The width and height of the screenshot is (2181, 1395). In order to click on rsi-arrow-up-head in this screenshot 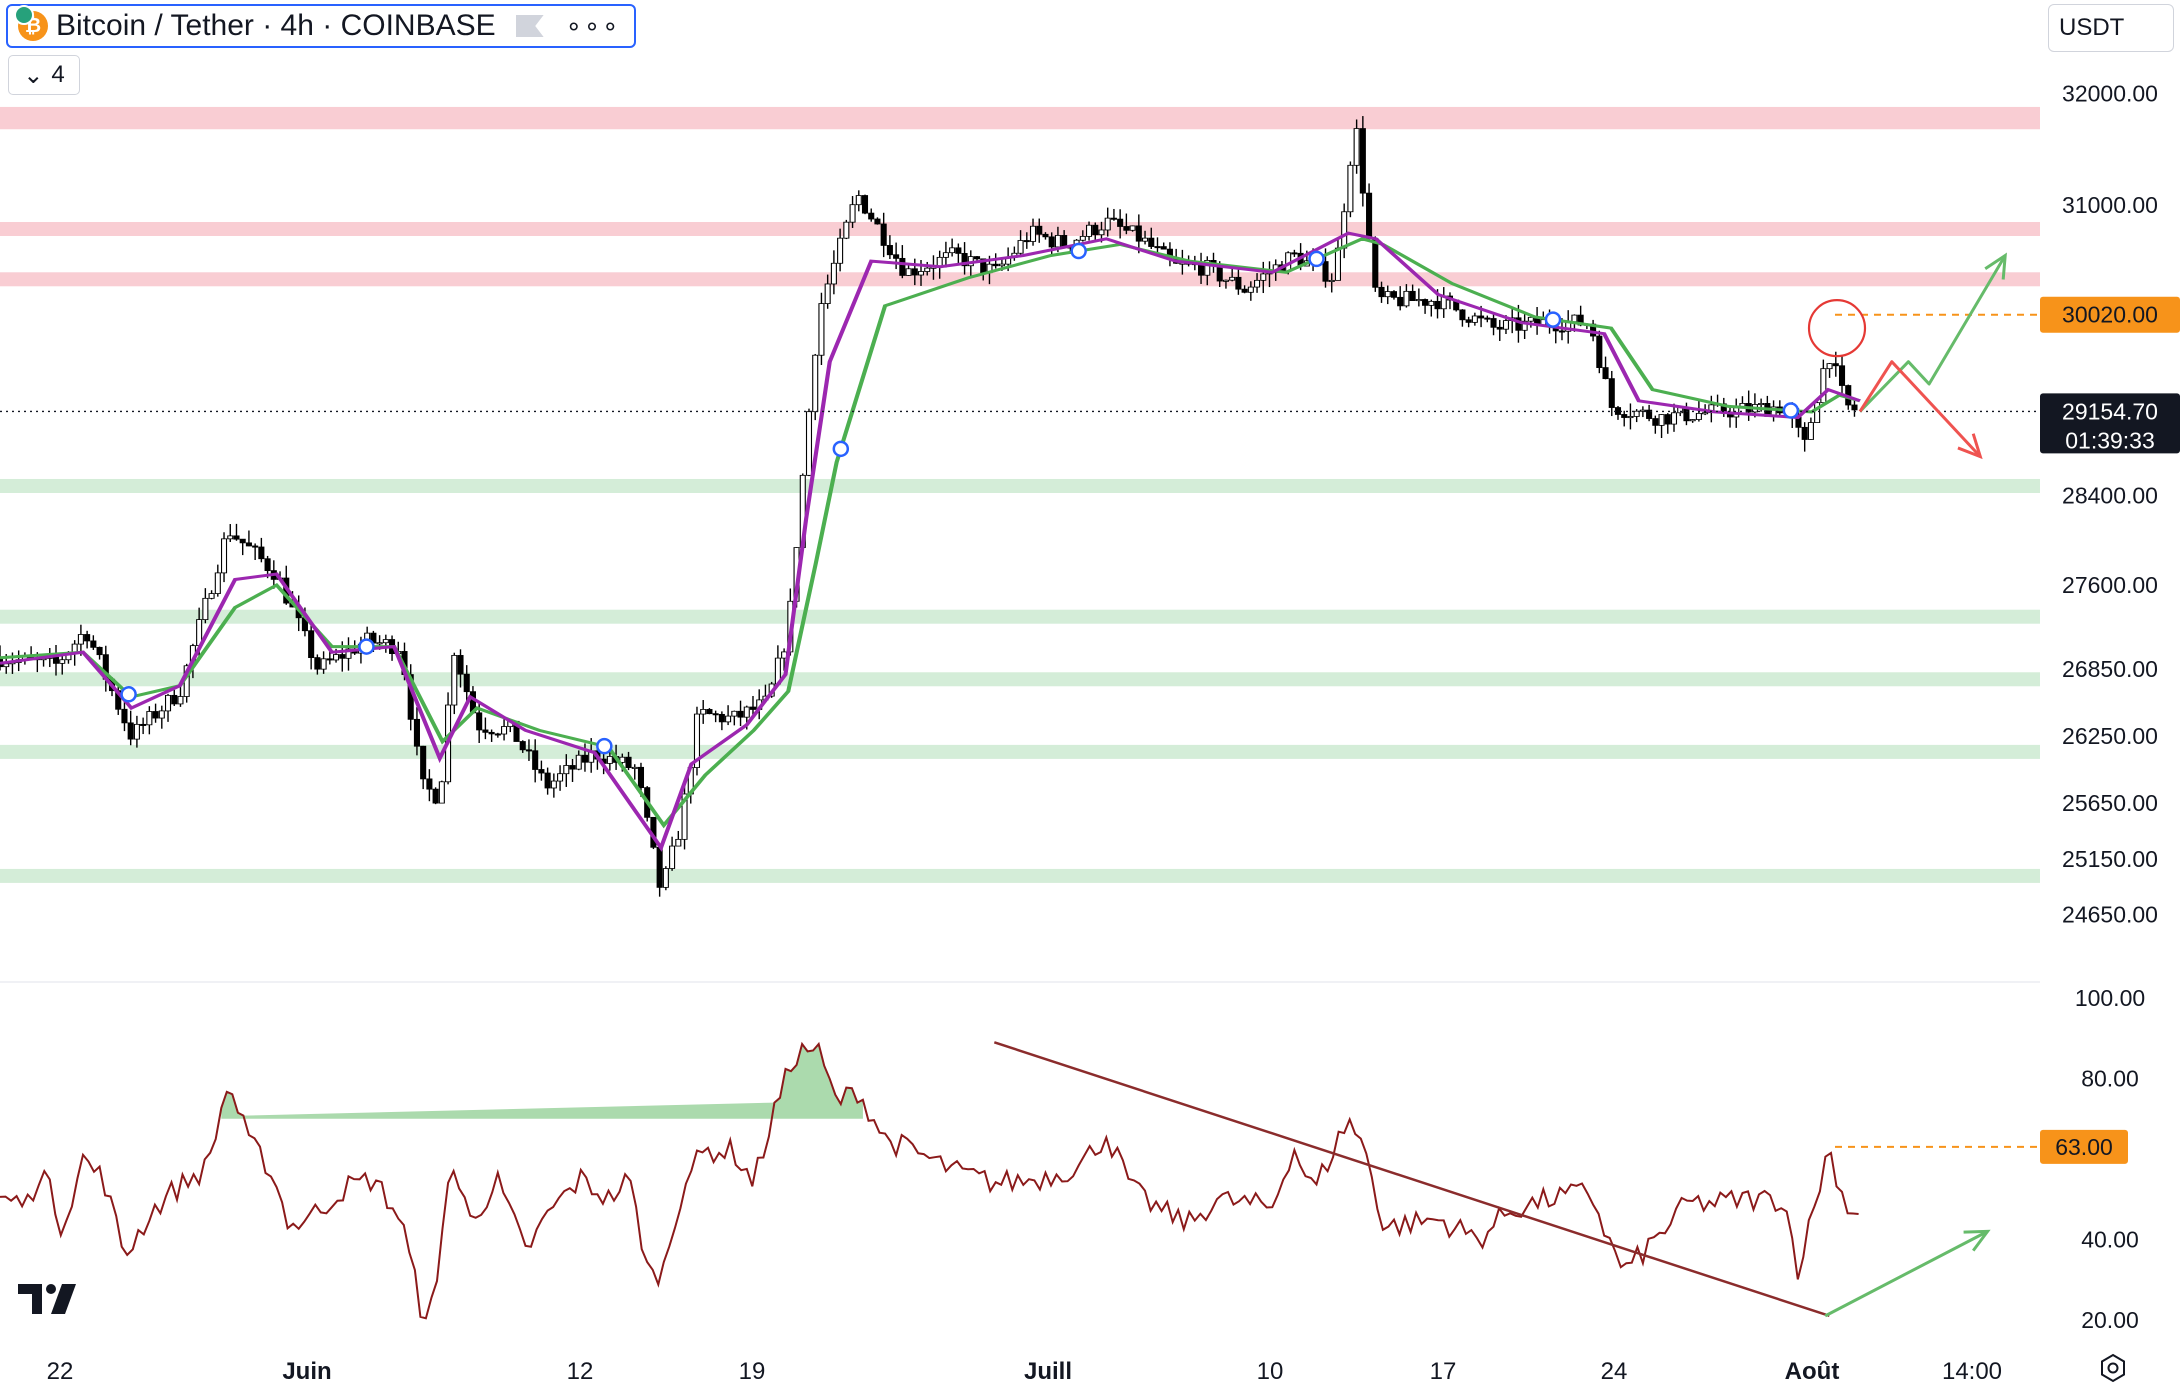, I will do `click(1977, 1240)`.